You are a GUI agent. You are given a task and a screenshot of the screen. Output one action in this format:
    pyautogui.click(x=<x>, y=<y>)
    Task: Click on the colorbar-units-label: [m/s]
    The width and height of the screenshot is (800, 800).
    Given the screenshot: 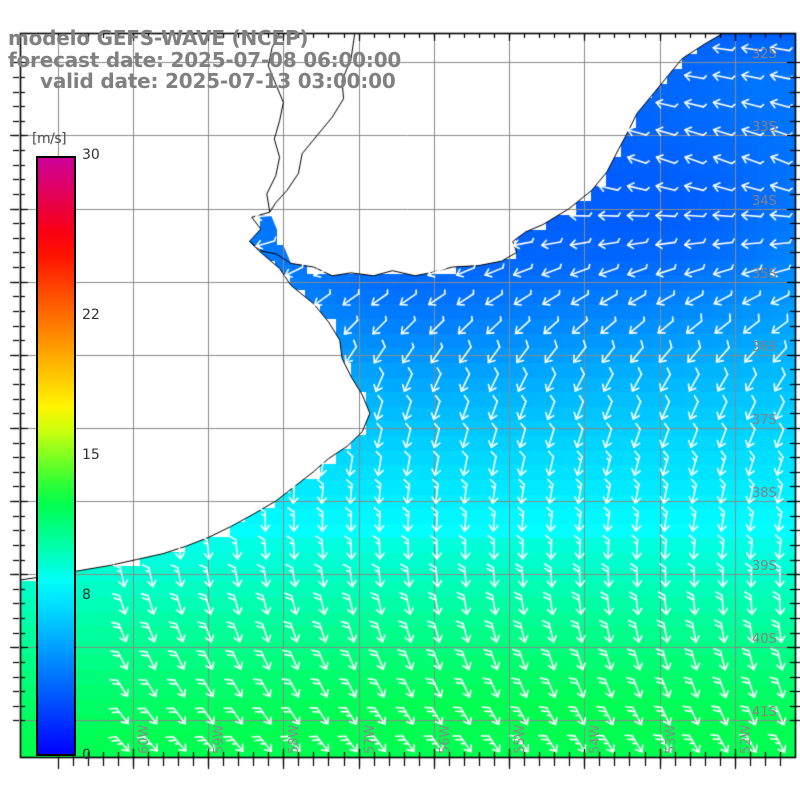 What is the action you would take?
    pyautogui.click(x=49, y=139)
    